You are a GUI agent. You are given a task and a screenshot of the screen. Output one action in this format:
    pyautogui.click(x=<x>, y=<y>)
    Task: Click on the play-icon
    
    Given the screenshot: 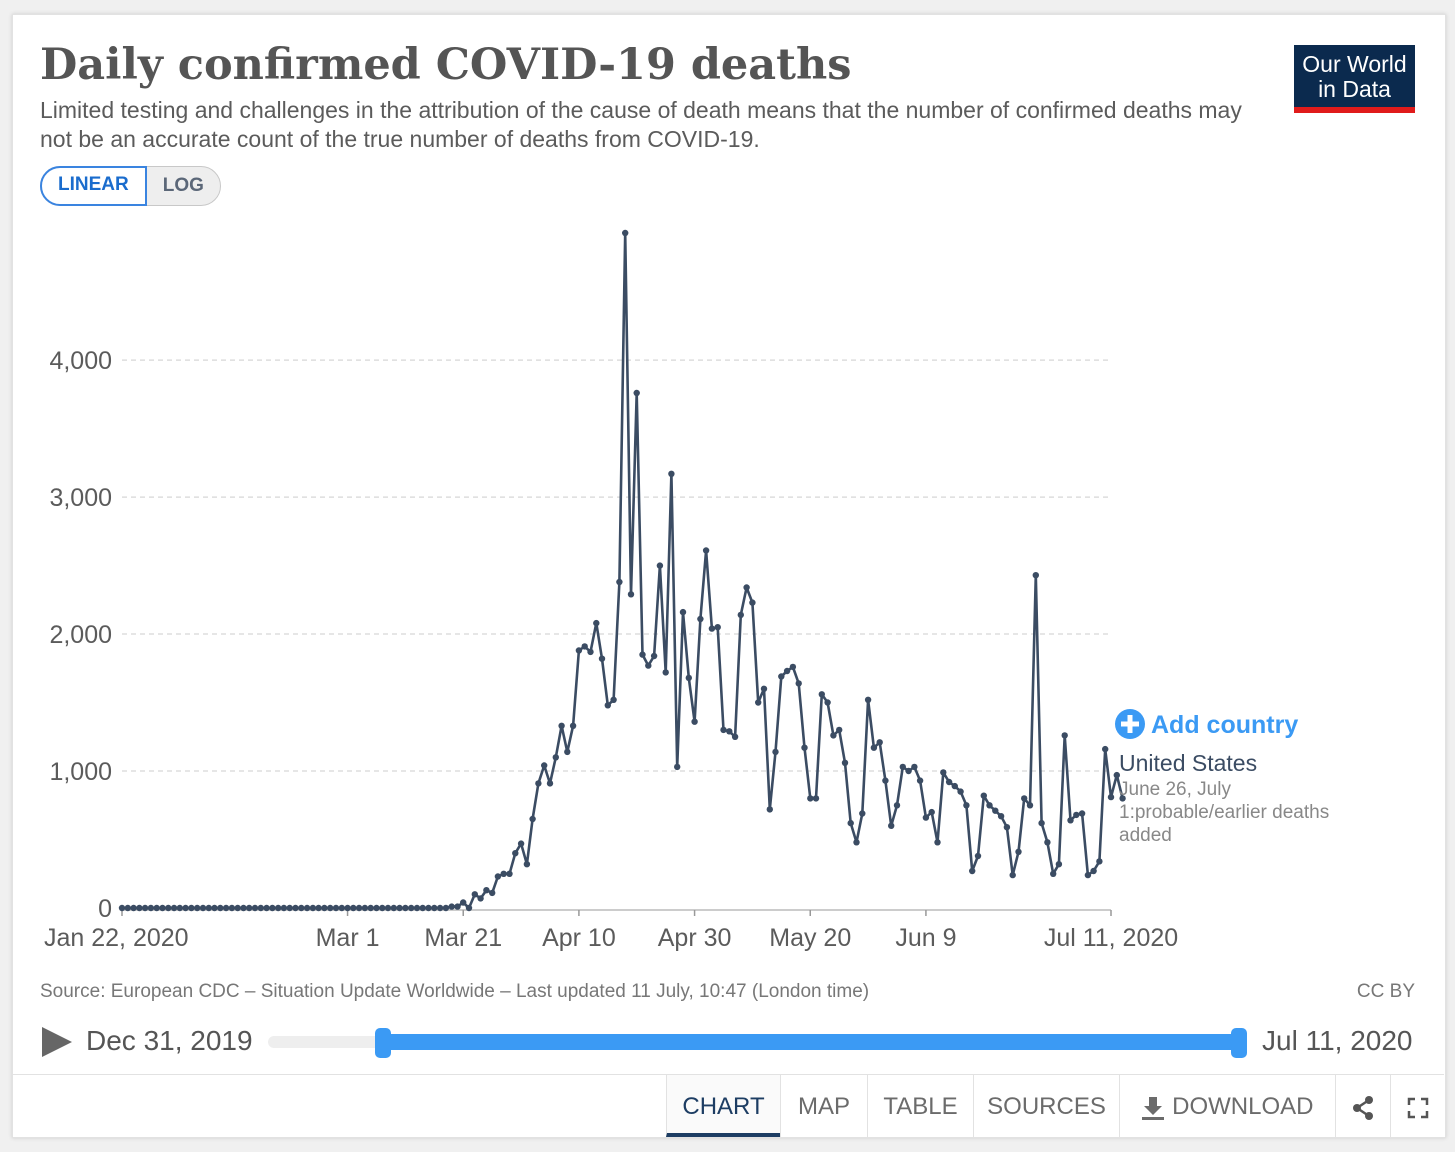 What is the action you would take?
    pyautogui.click(x=57, y=1042)
    